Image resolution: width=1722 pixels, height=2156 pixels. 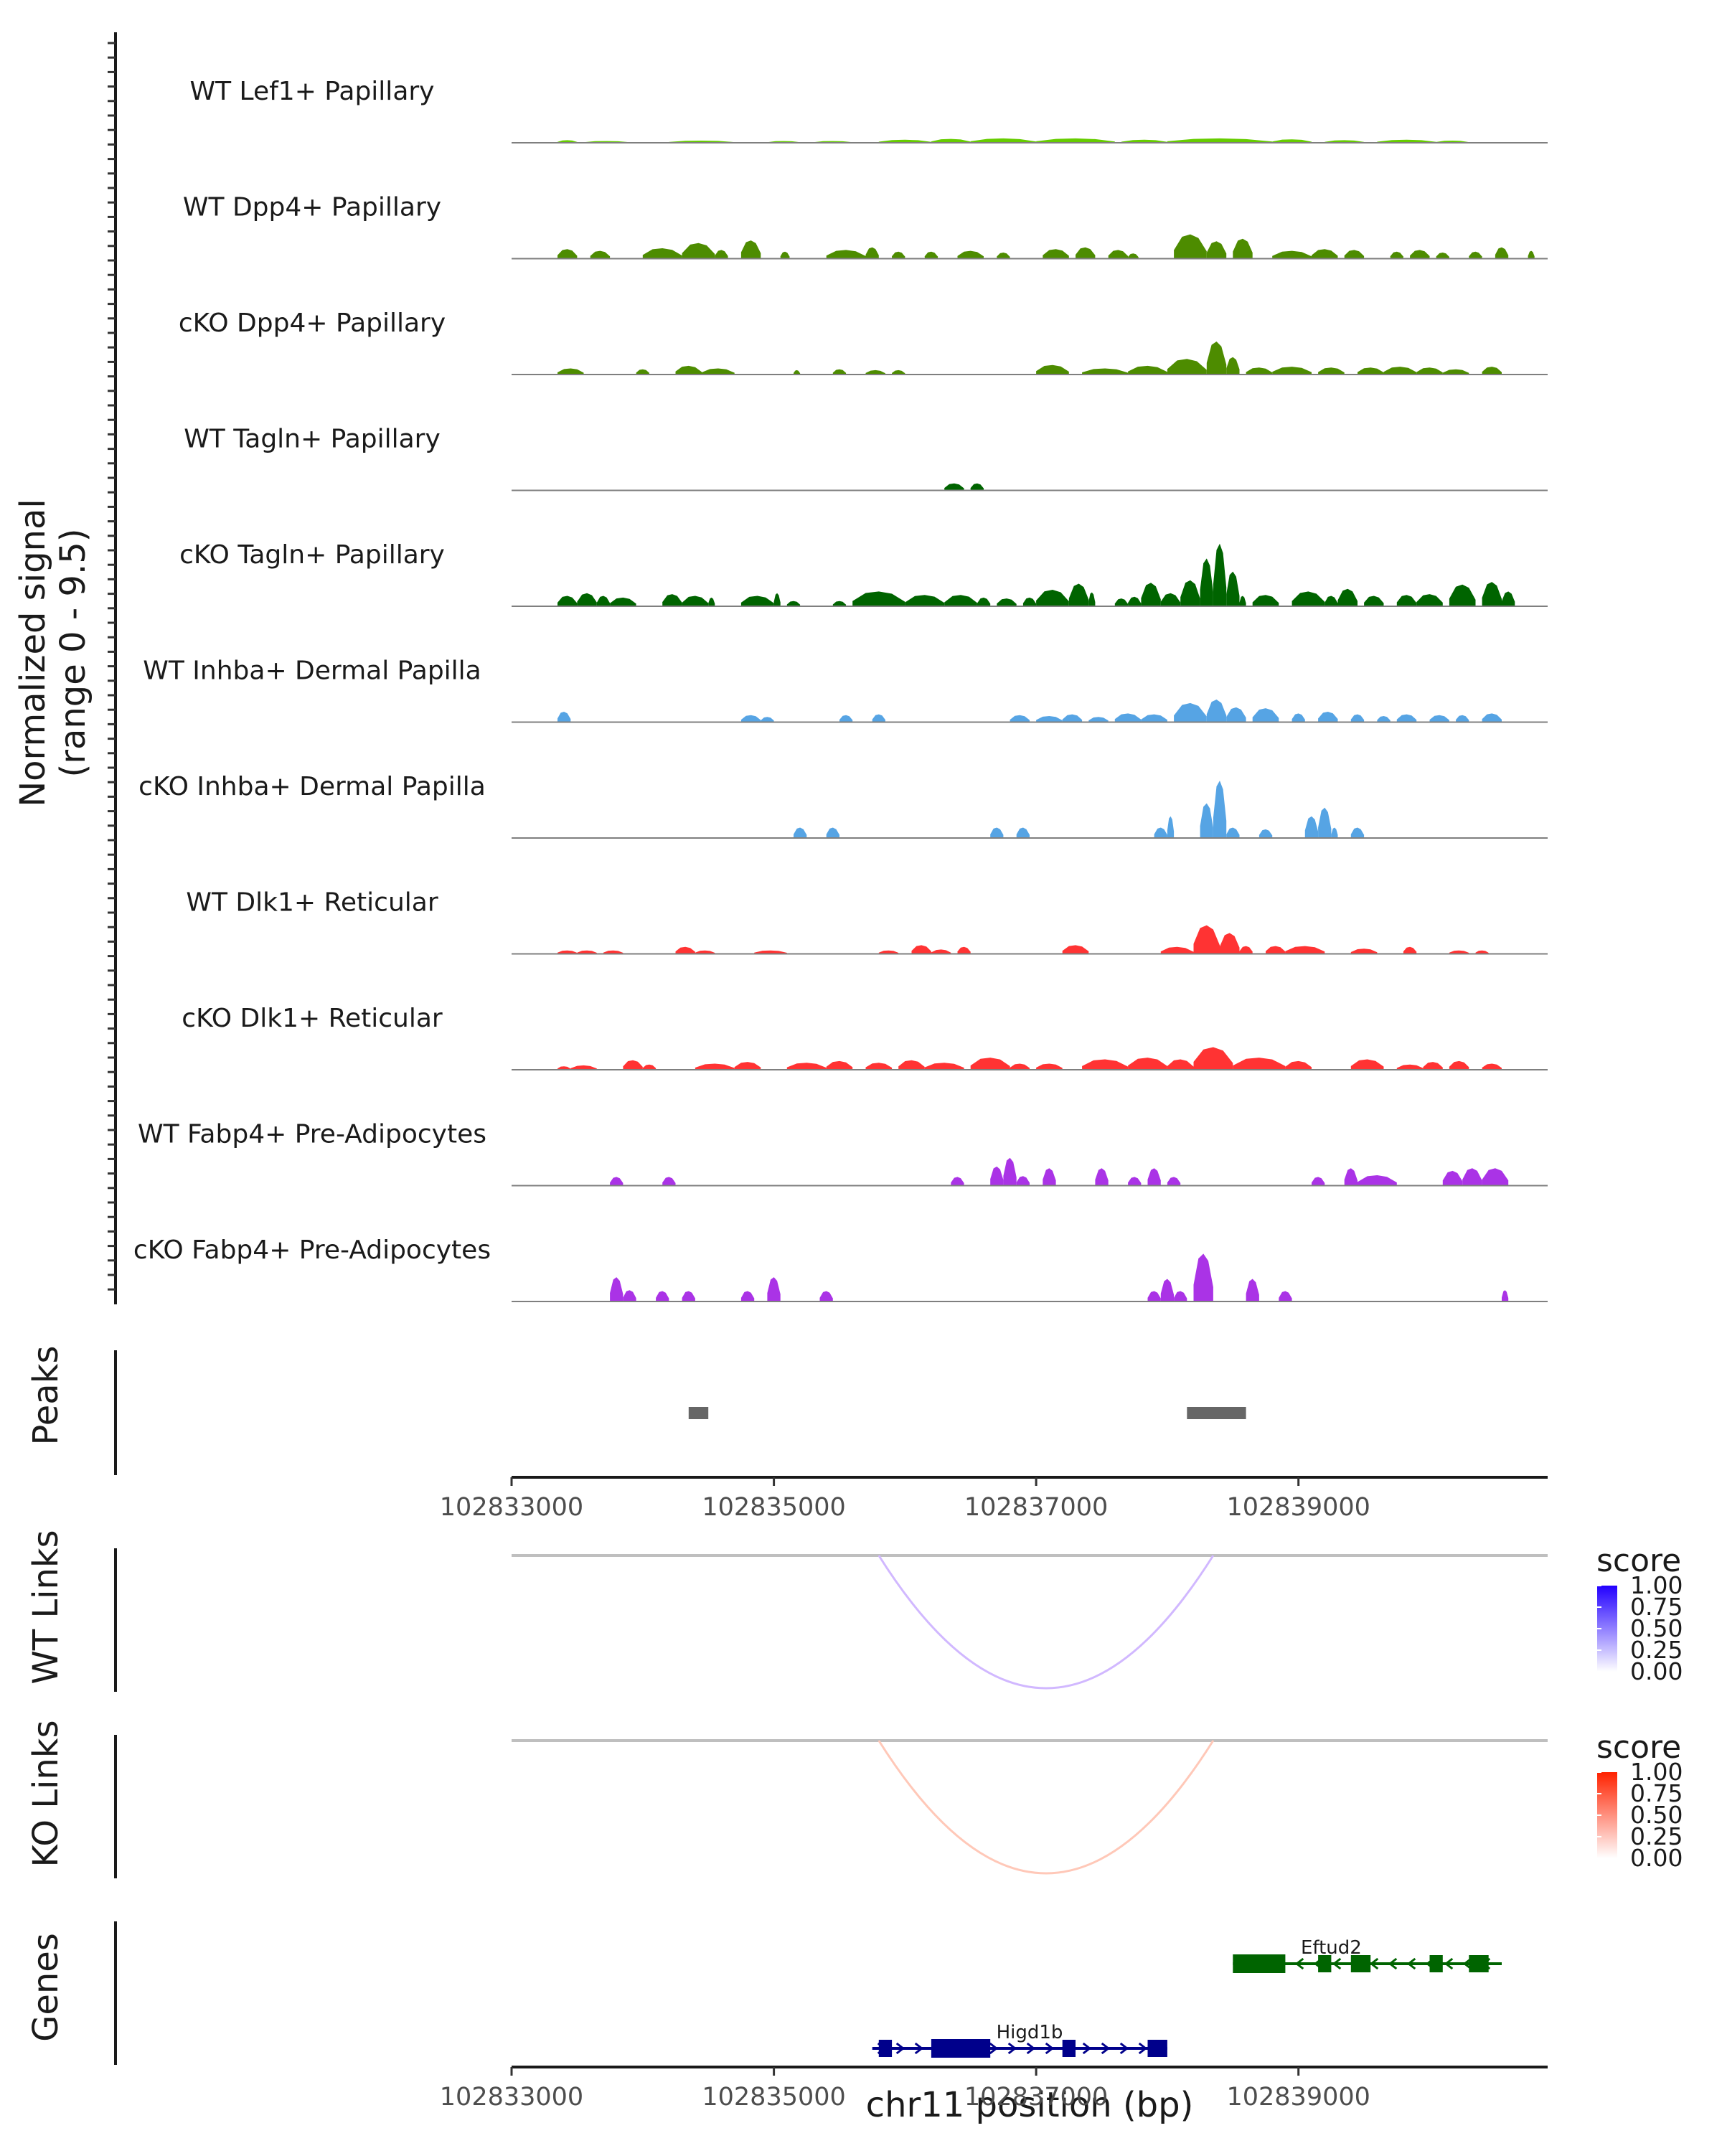 What do you see at coordinates (1656, 1628) in the screenshot?
I see `wt-legend-label: 0.50` at bounding box center [1656, 1628].